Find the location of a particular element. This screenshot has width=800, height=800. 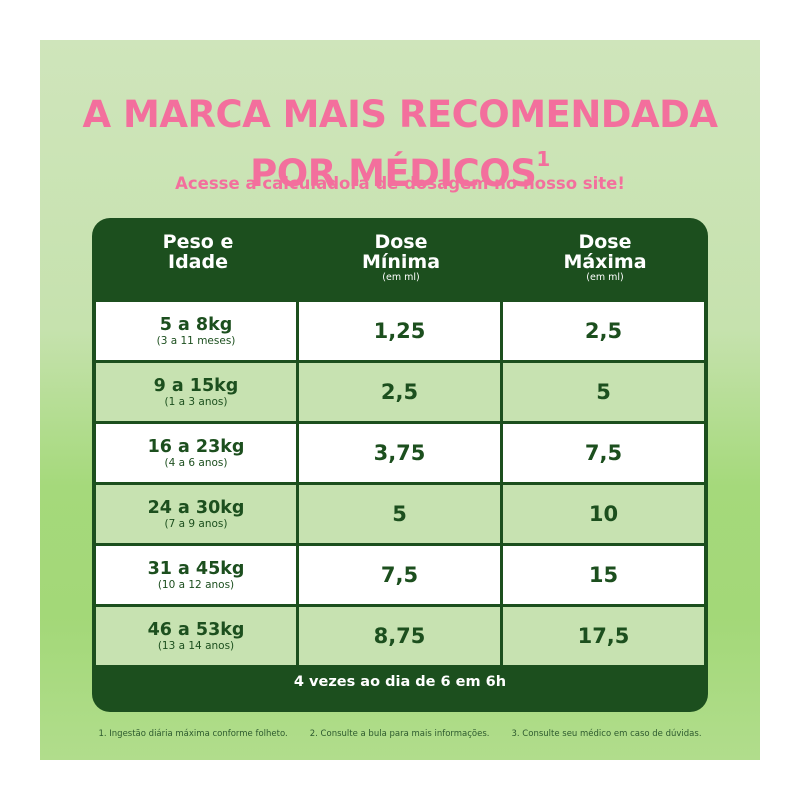

min-dose-cell: 3,75 is located at coordinates (399, 453).